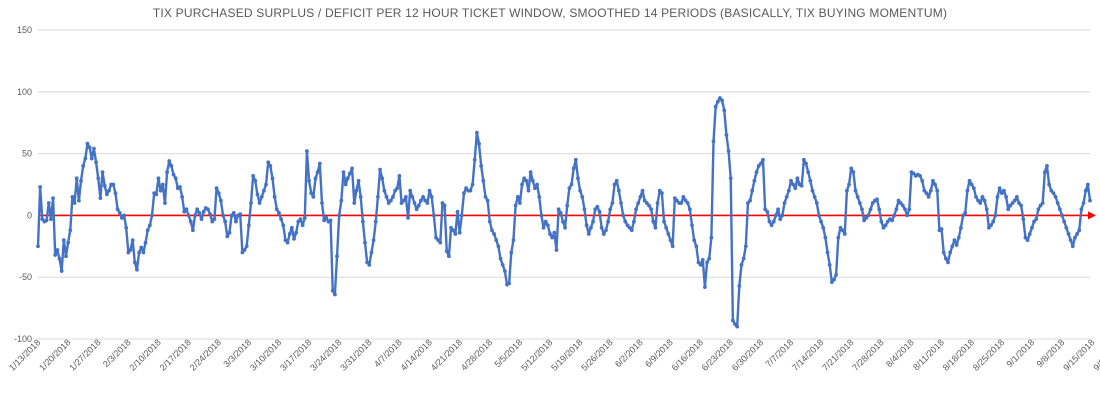  I want to click on y-axis-tick-labels: 150 100 50 0 -50 -100, so click(23, 184).